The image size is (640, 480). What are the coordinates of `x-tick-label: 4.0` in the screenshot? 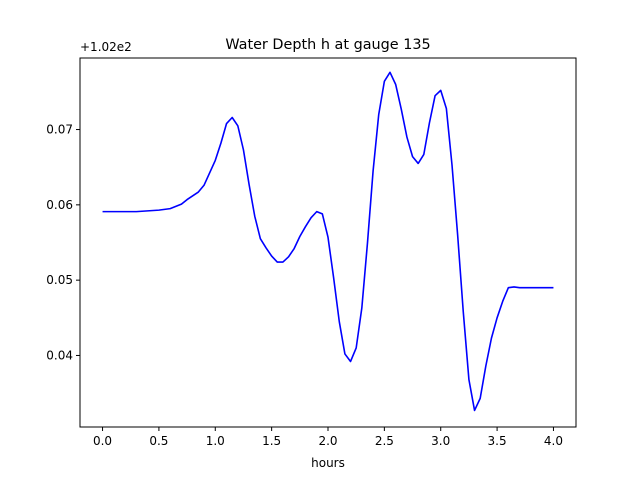 It's located at (553, 441).